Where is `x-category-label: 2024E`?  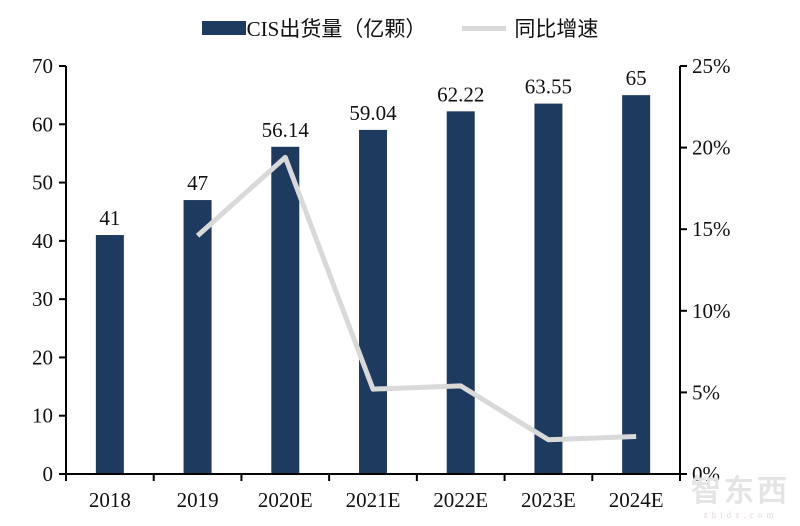
x-category-label: 2024E is located at coordinates (636, 500).